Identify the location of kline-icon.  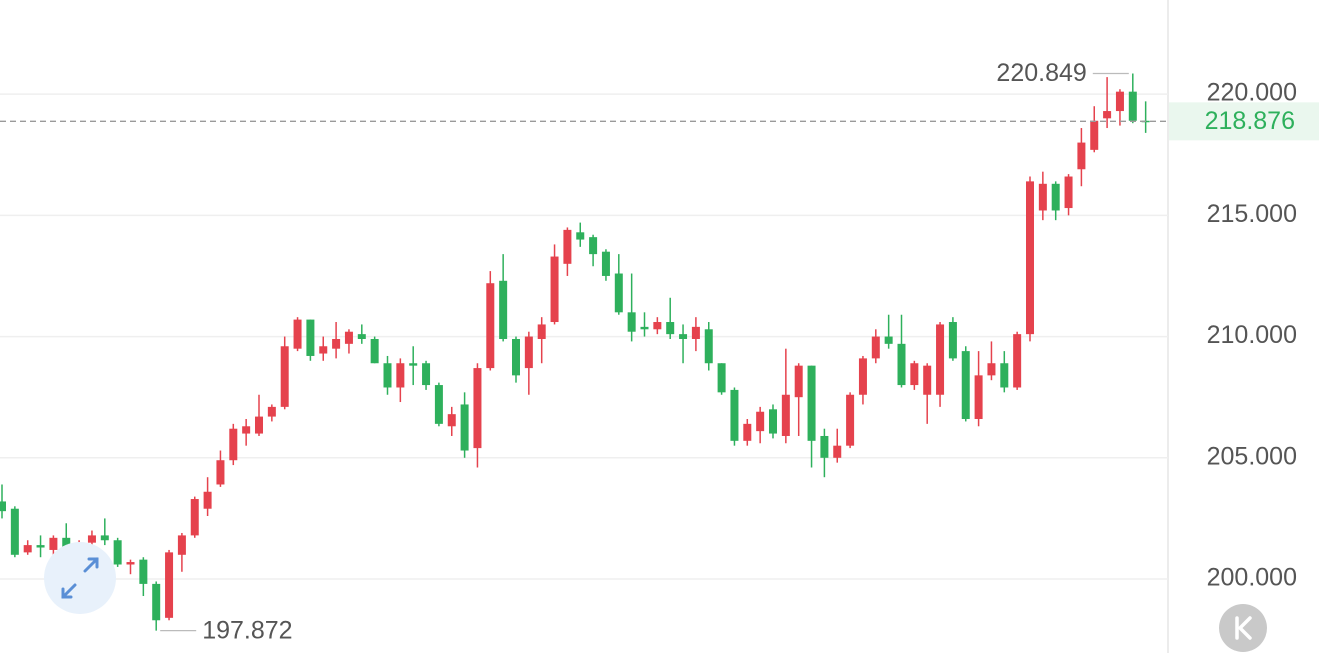
(1243, 628).